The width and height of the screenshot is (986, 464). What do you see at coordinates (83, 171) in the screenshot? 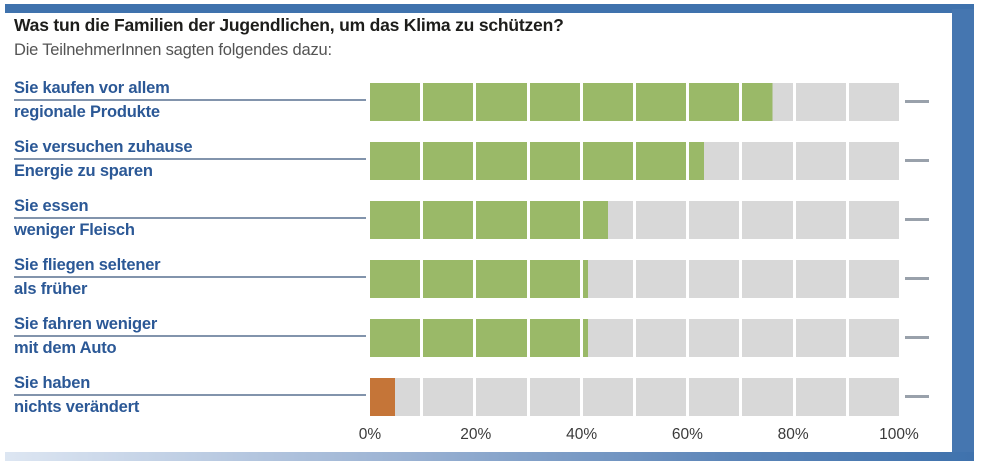
I see `row-label-line2: Energie zu sparen` at bounding box center [83, 171].